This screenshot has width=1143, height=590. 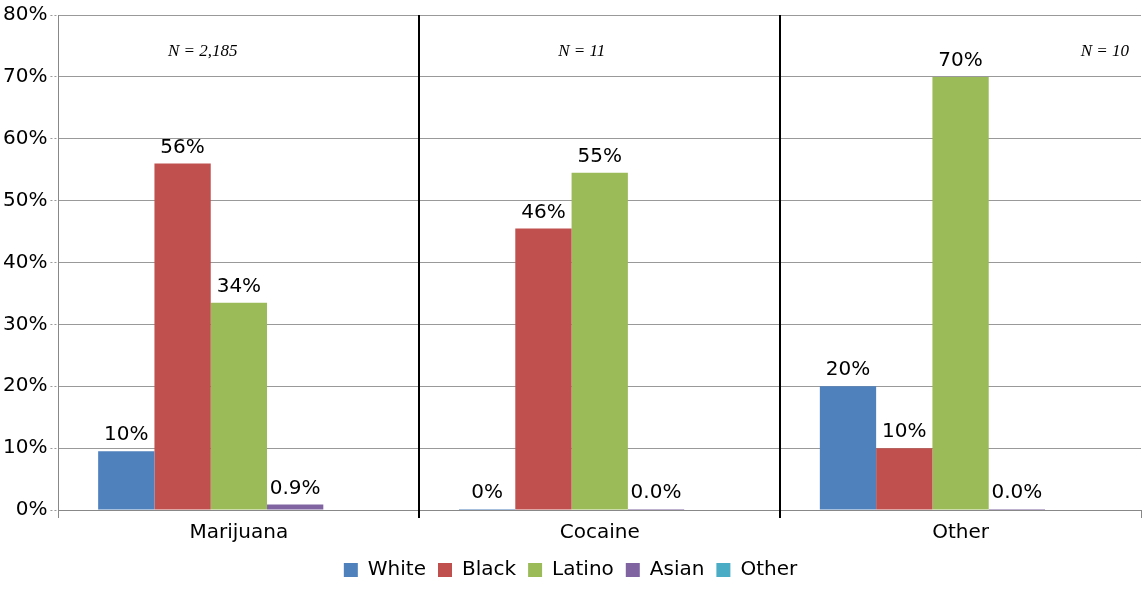 What do you see at coordinates (239, 284) in the screenshot?
I see `data-label: 34%` at bounding box center [239, 284].